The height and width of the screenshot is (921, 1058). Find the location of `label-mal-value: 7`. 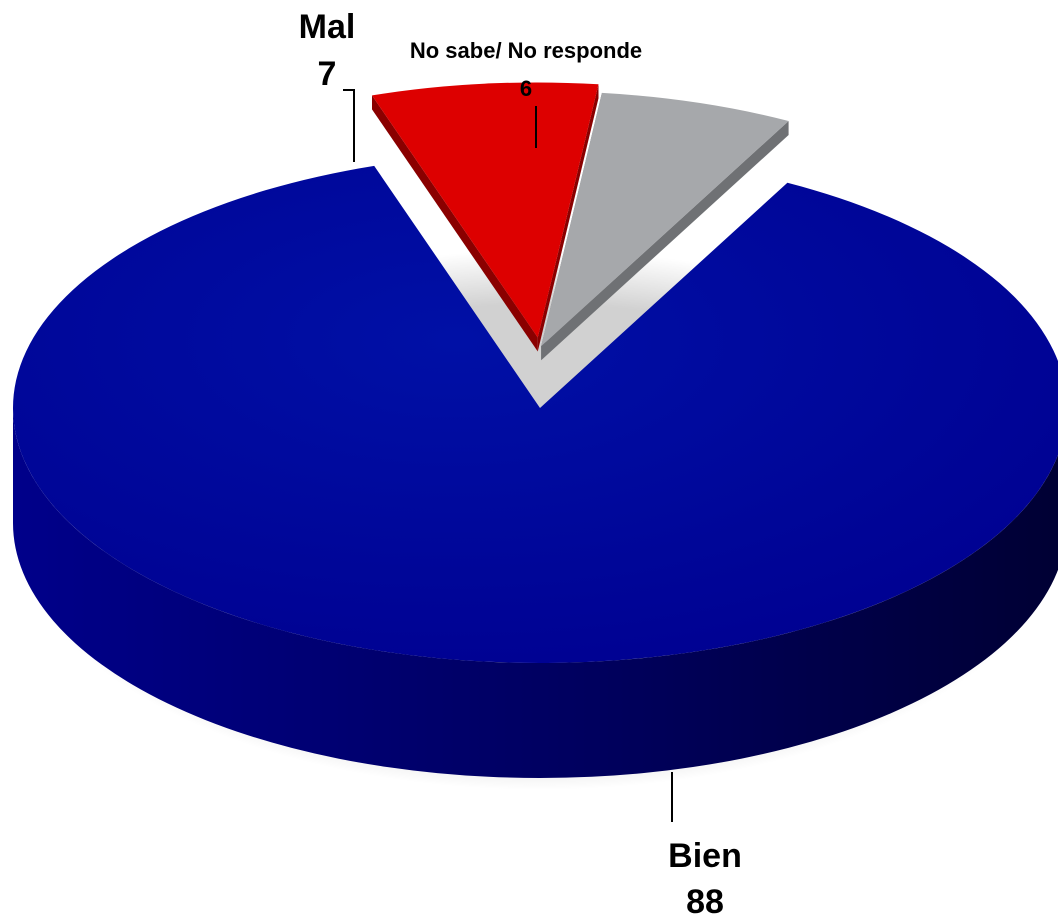

label-mal-value: 7 is located at coordinates (327, 74).